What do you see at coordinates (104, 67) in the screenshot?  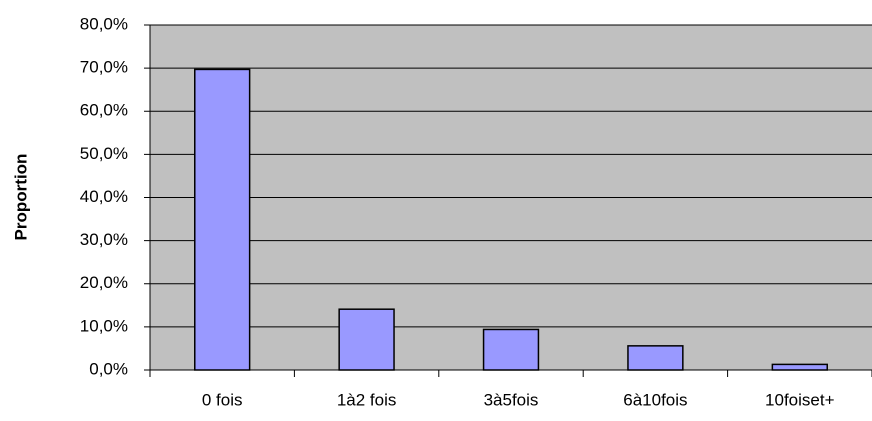 I see `y-tick-label: 70,0%` at bounding box center [104, 67].